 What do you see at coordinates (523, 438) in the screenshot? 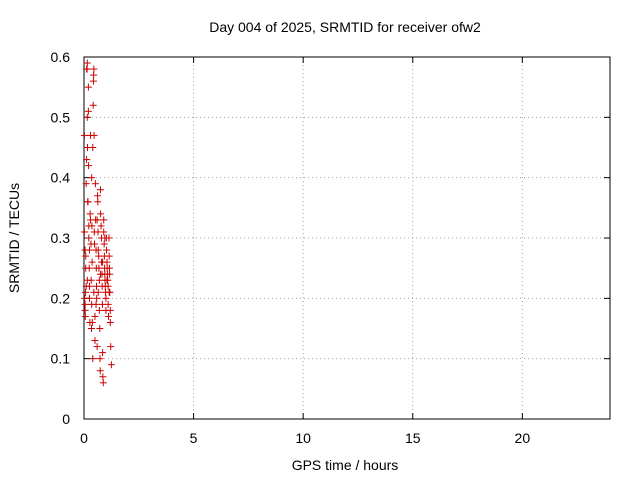
I see `x-tick-label: 20` at bounding box center [523, 438].